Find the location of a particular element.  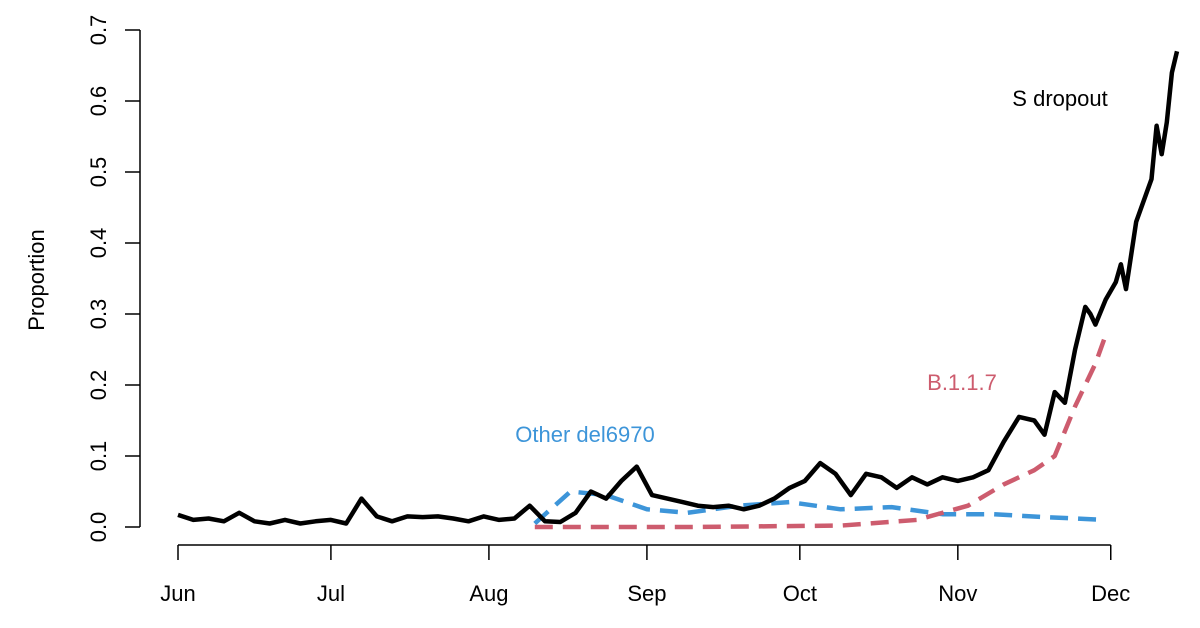

y-tick-label: 0.2 is located at coordinates (98, 385).